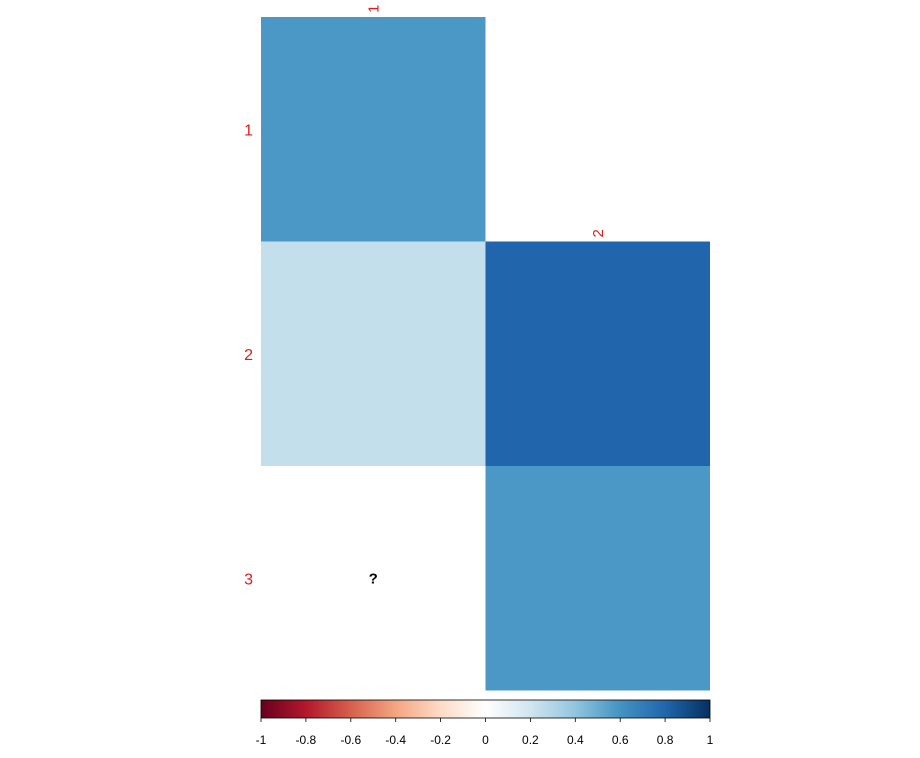 The height and width of the screenshot is (758, 920). I want to click on colorbar-tick-label: 0.4, so click(575, 740).